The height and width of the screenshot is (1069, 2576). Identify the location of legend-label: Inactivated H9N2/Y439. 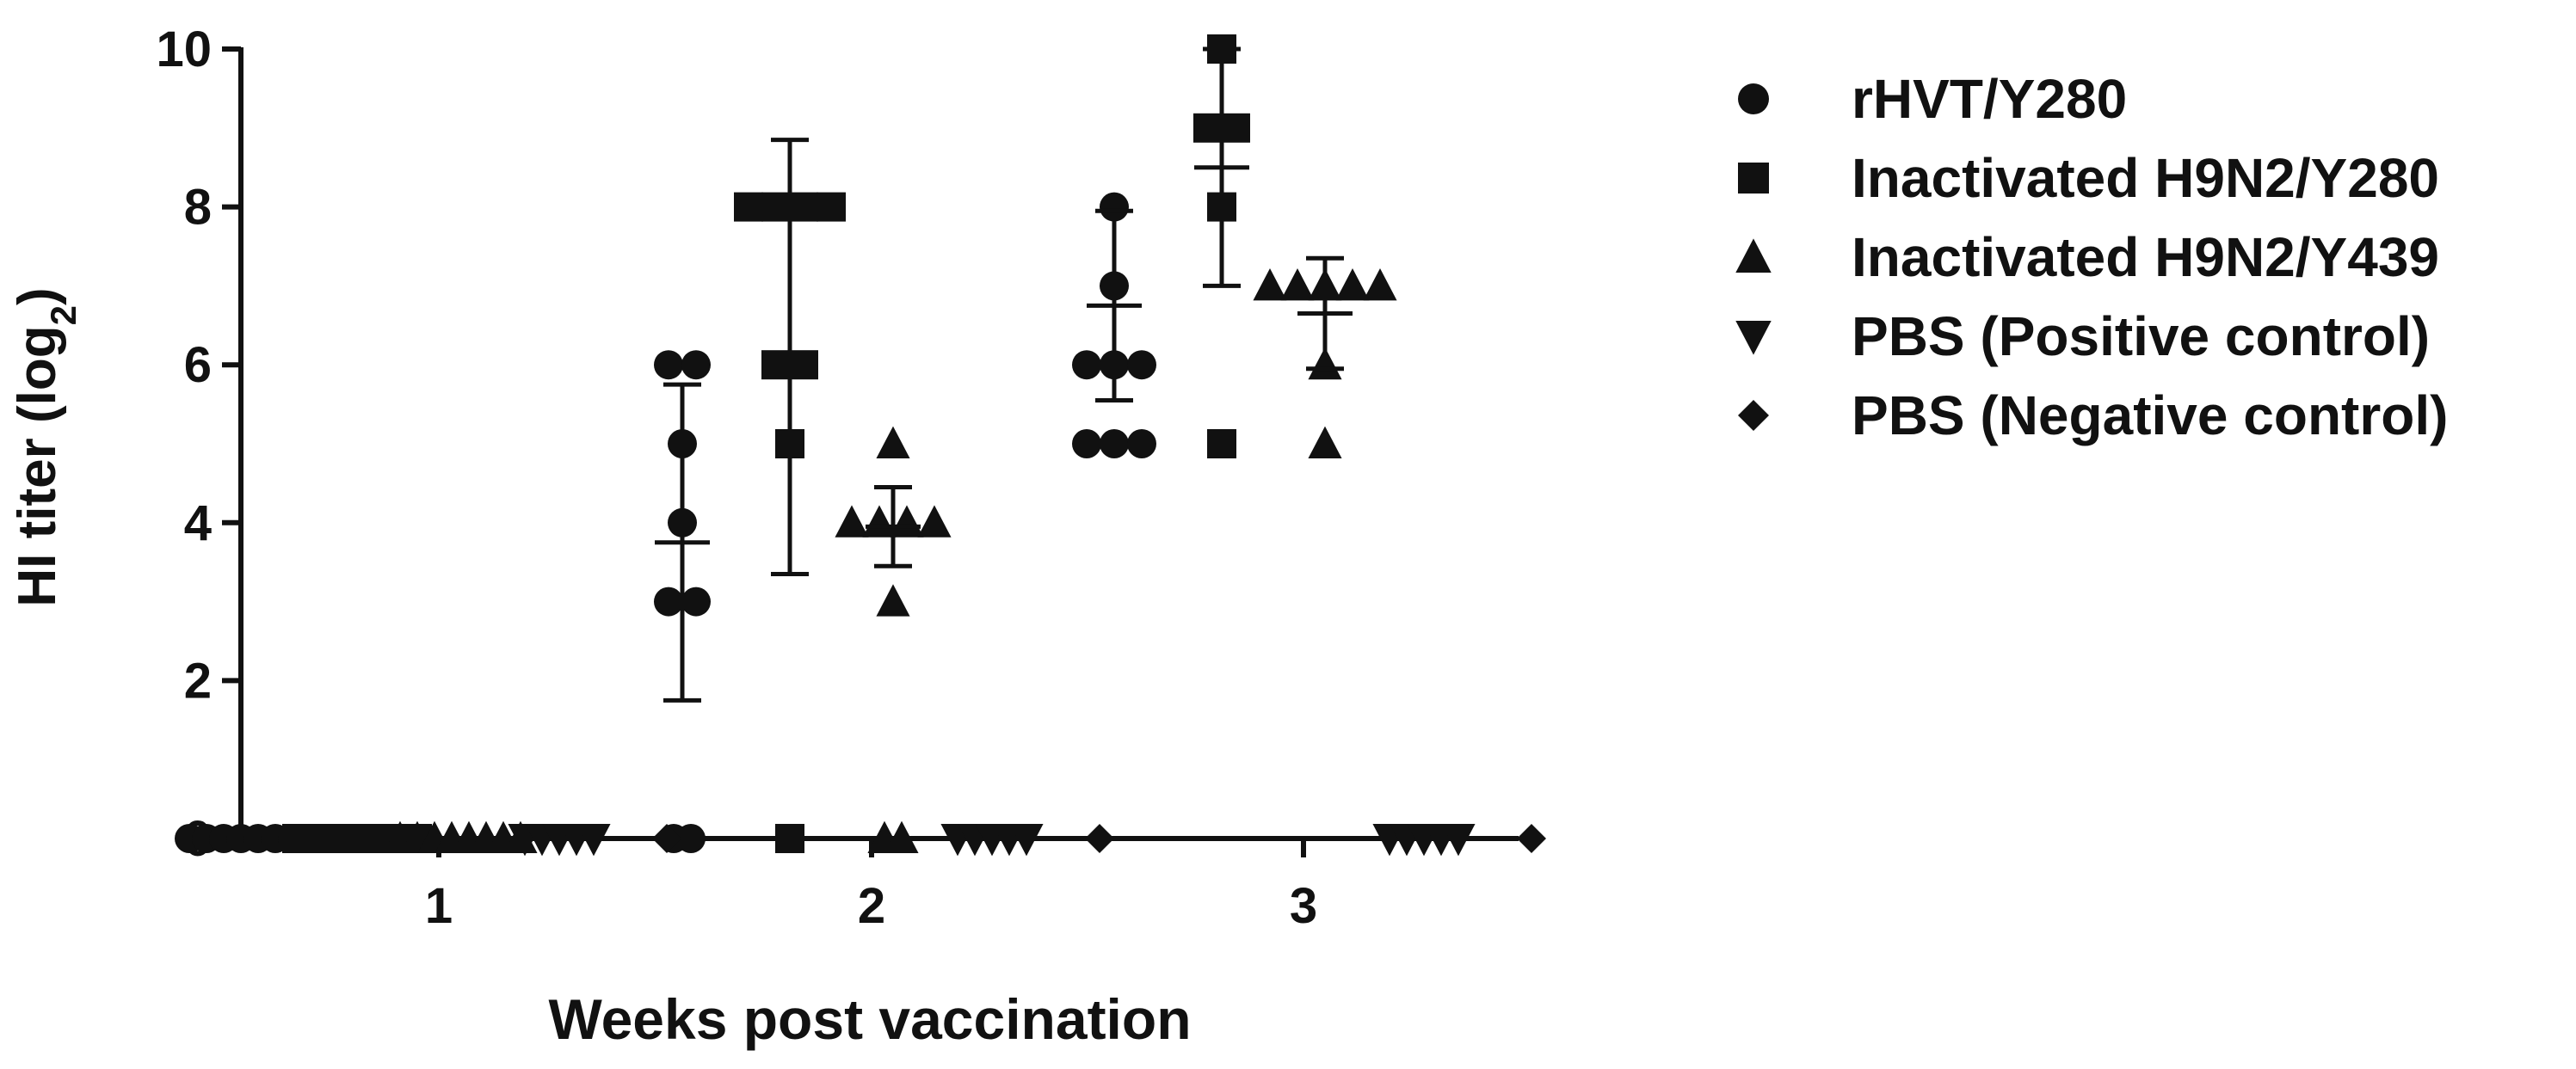
(2145, 257).